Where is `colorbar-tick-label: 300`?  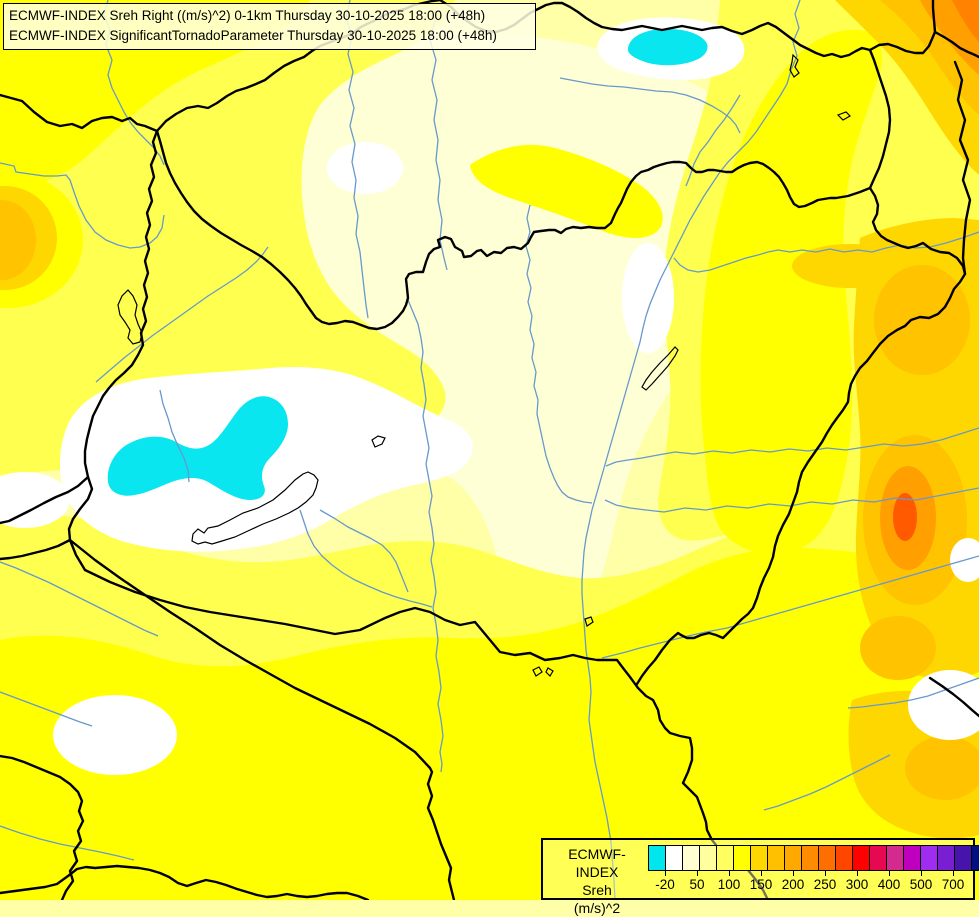
colorbar-tick-label: 300 is located at coordinates (857, 884).